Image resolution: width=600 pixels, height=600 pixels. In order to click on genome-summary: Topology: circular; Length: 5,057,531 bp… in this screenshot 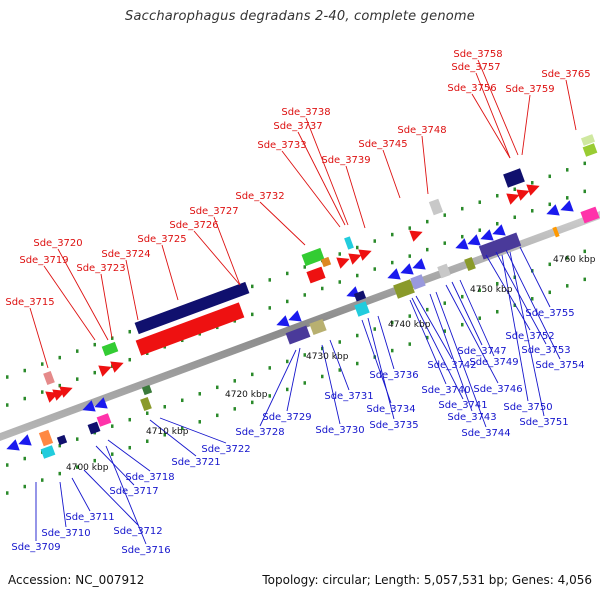, I will do `click(427, 580)`.